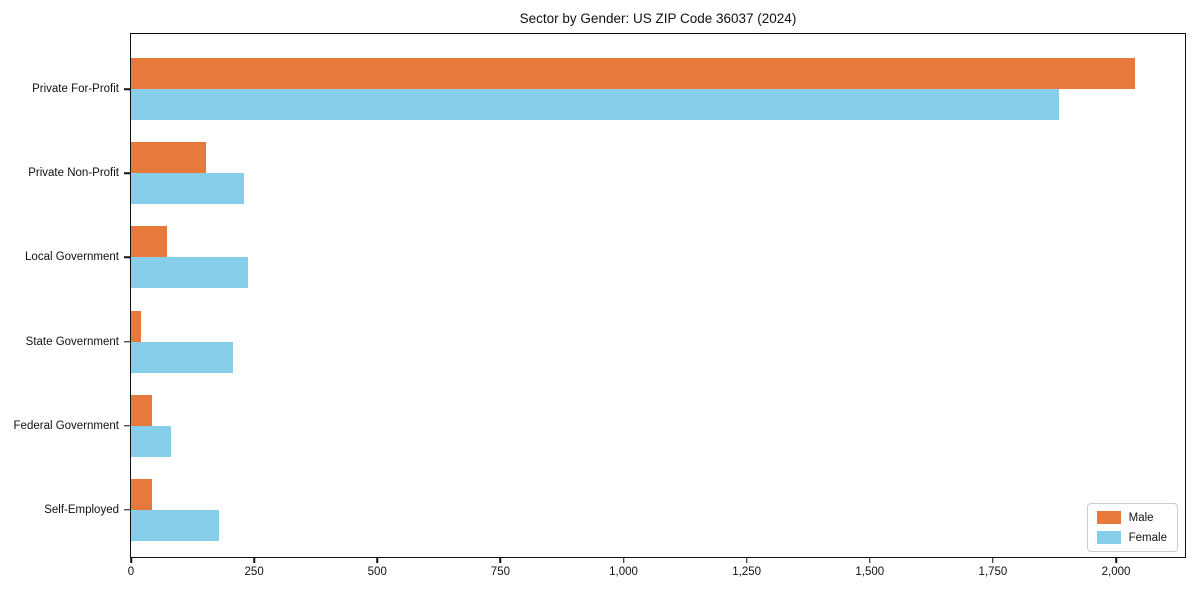 The image size is (1200, 600). What do you see at coordinates (747, 572) in the screenshot?
I see `x-axis-tick-label: 1,250` at bounding box center [747, 572].